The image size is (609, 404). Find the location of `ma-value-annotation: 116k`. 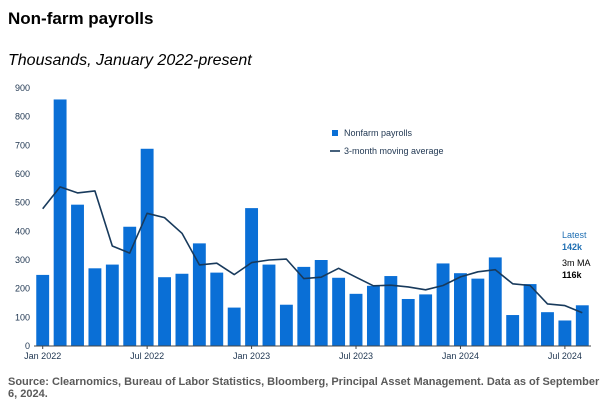

ma-value-annotation: 116k is located at coordinates (572, 275).